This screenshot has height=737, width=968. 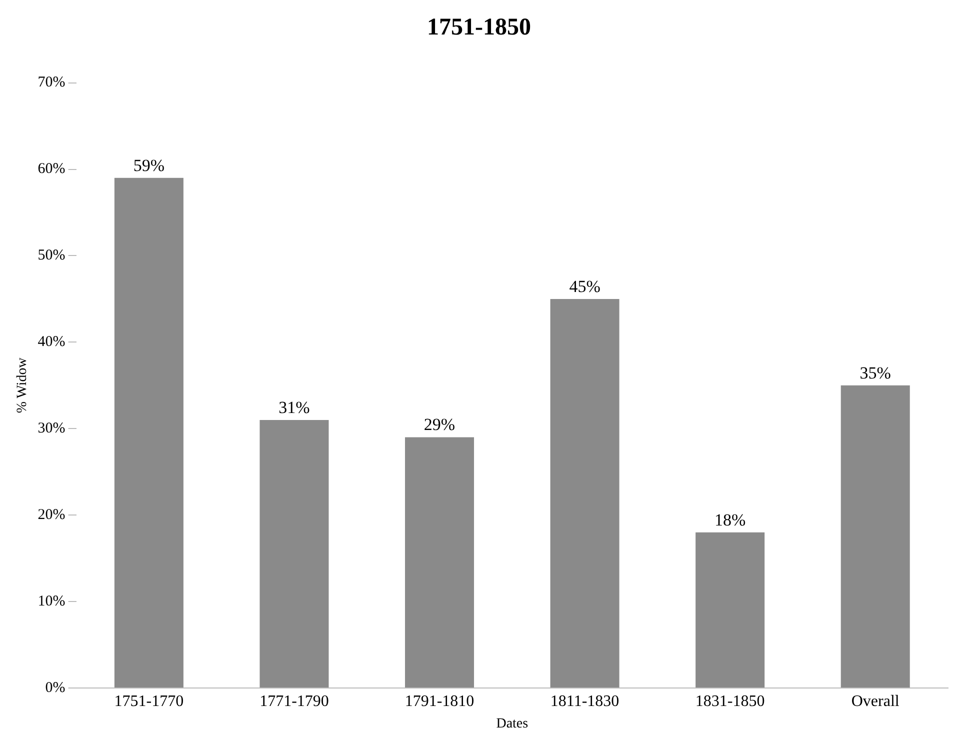 What do you see at coordinates (584, 286) in the screenshot?
I see `data-label: 45%` at bounding box center [584, 286].